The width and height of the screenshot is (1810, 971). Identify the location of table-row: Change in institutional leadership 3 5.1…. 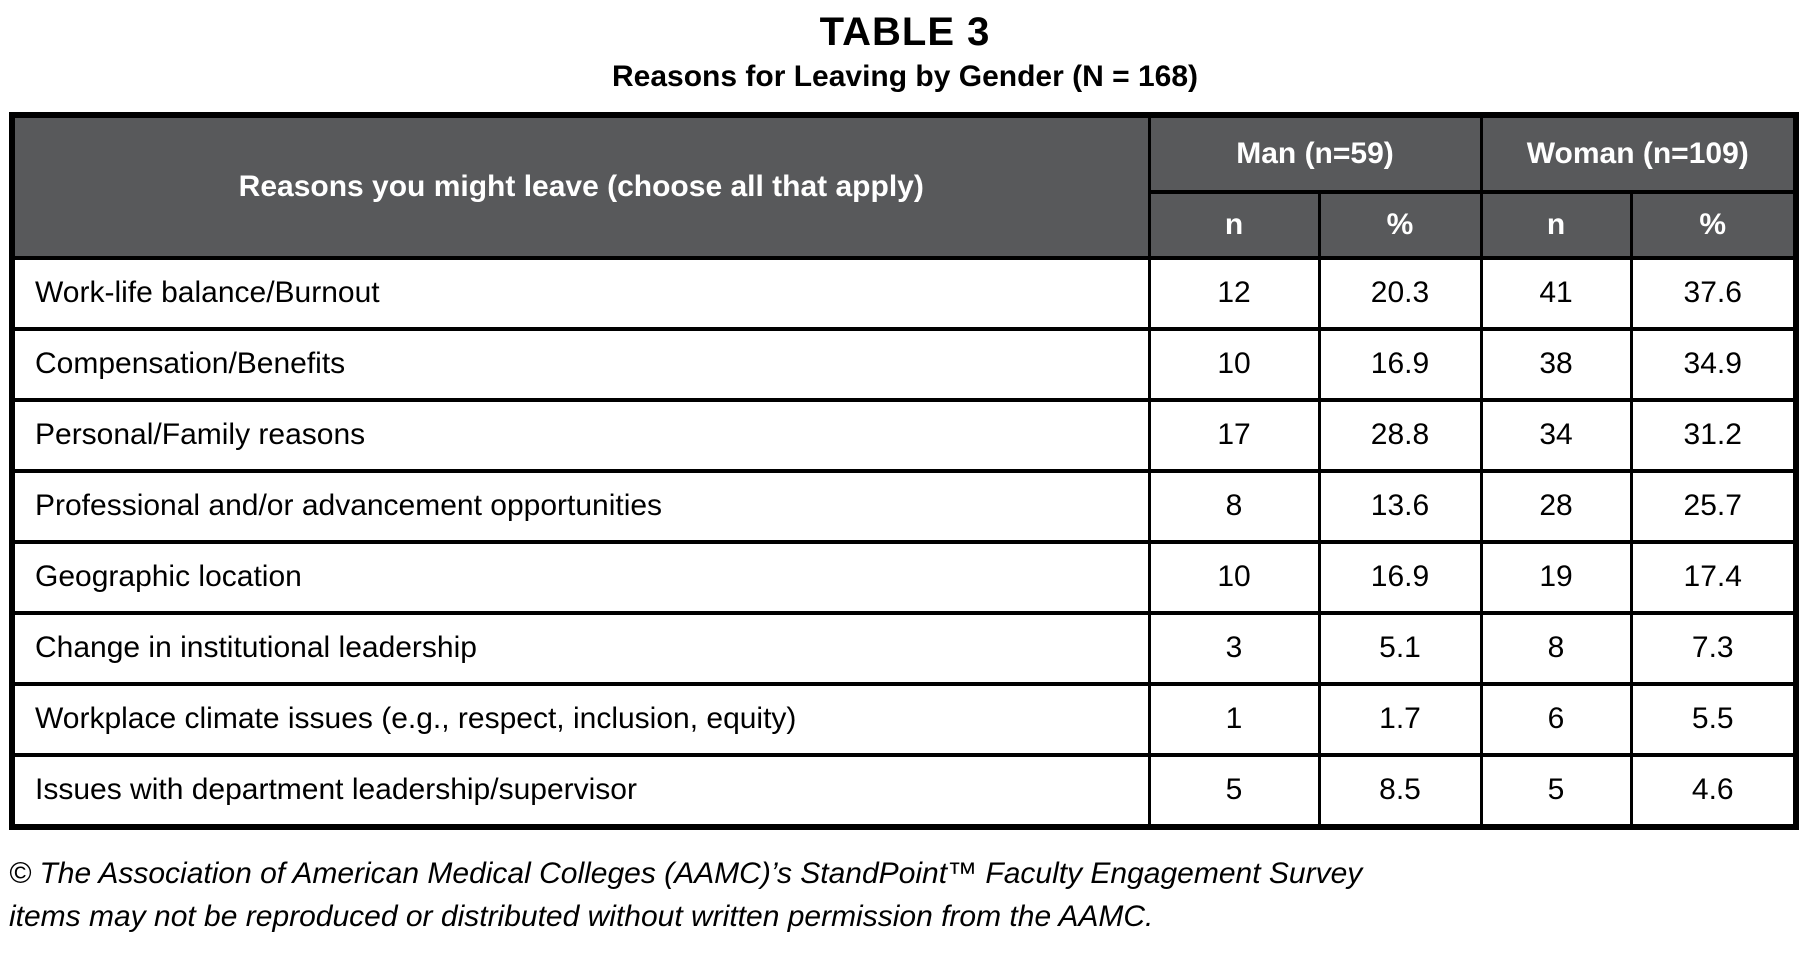
(904, 648).